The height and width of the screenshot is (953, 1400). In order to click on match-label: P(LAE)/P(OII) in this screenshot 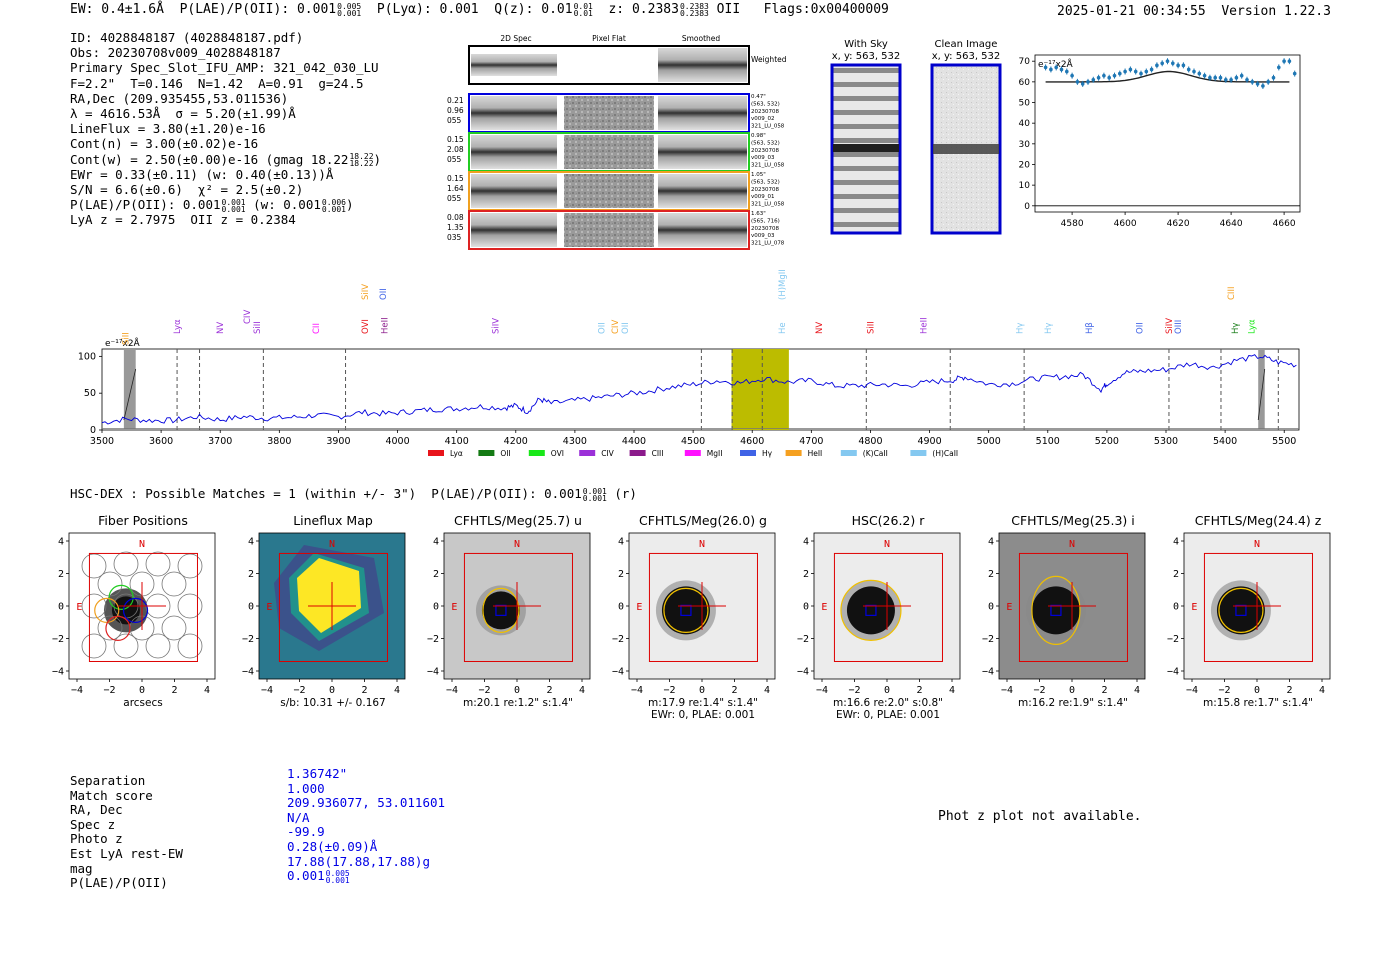, I will do `click(119, 883)`.